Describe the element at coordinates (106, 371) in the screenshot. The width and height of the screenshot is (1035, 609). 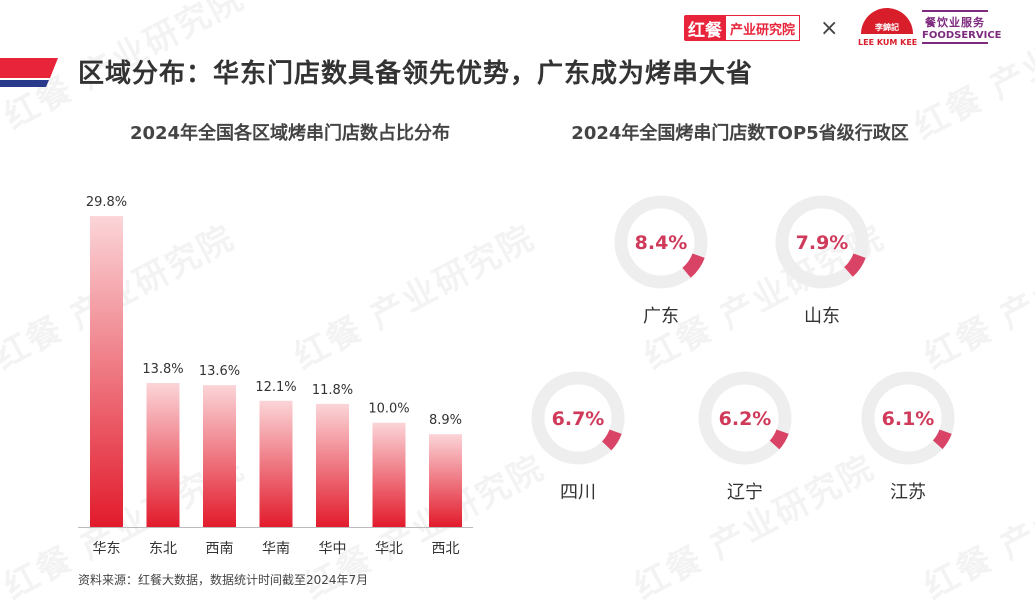
I see `bar-华东` at that location.